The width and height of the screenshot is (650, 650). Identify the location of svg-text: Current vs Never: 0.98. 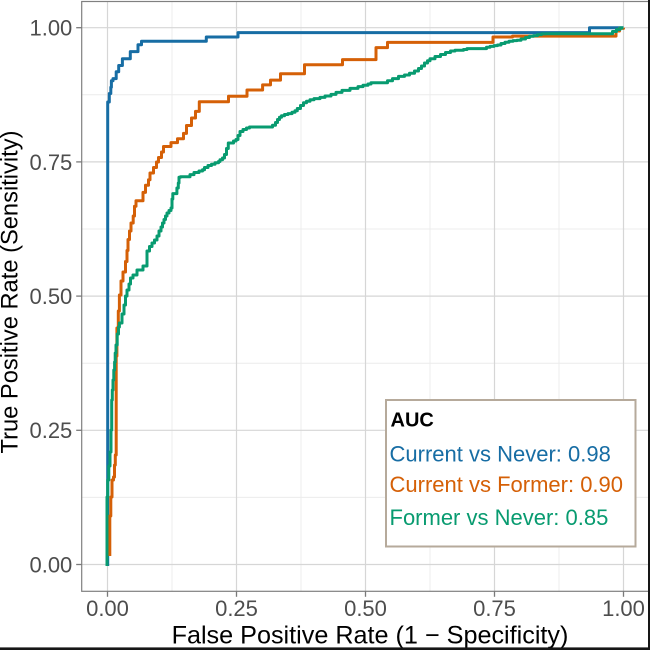
(500, 453).